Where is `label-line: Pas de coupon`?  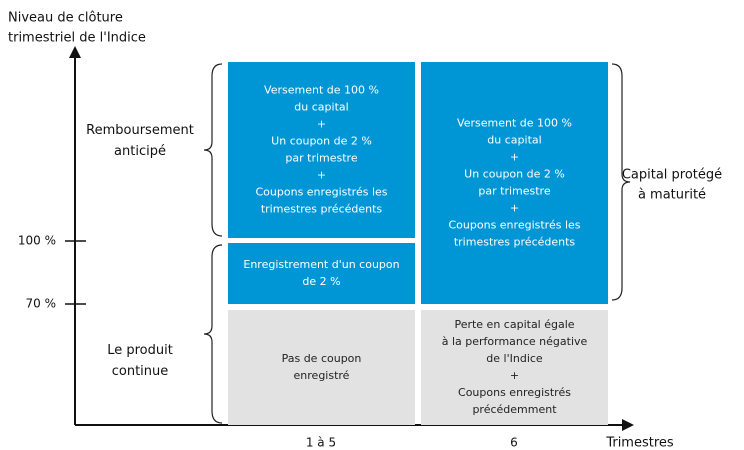
label-line: Pas de coupon is located at coordinates (322, 358).